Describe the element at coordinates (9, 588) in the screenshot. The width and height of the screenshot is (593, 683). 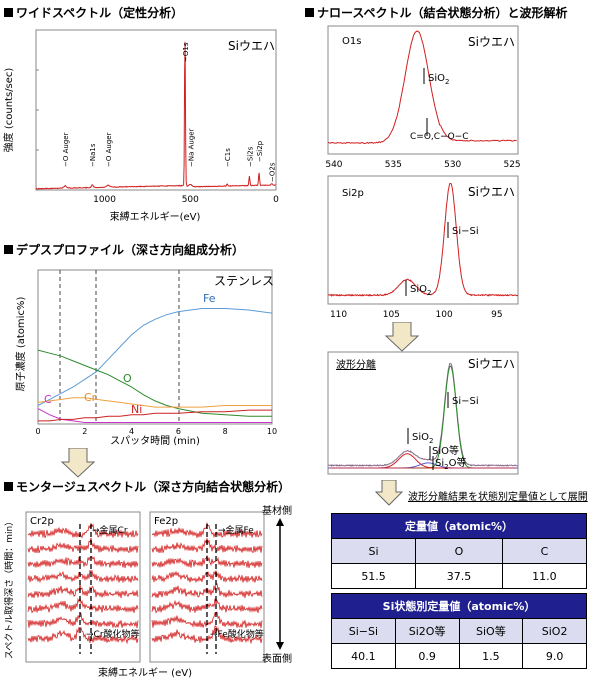
I see `montage-y-axis-label: スペクトル取得深さ（時間：min）` at that location.